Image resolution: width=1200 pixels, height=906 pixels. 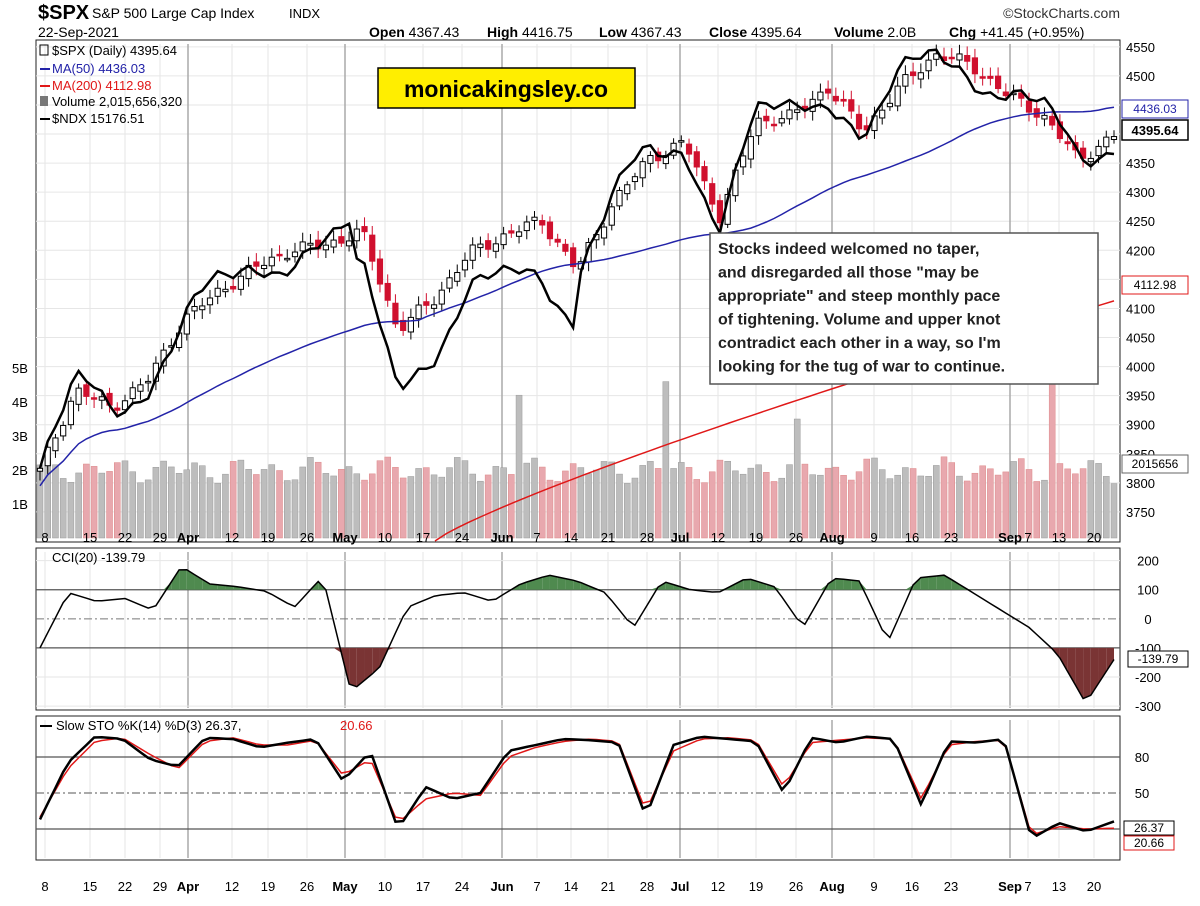 I want to click on cci-tick-label: 200, so click(x=1148, y=561).